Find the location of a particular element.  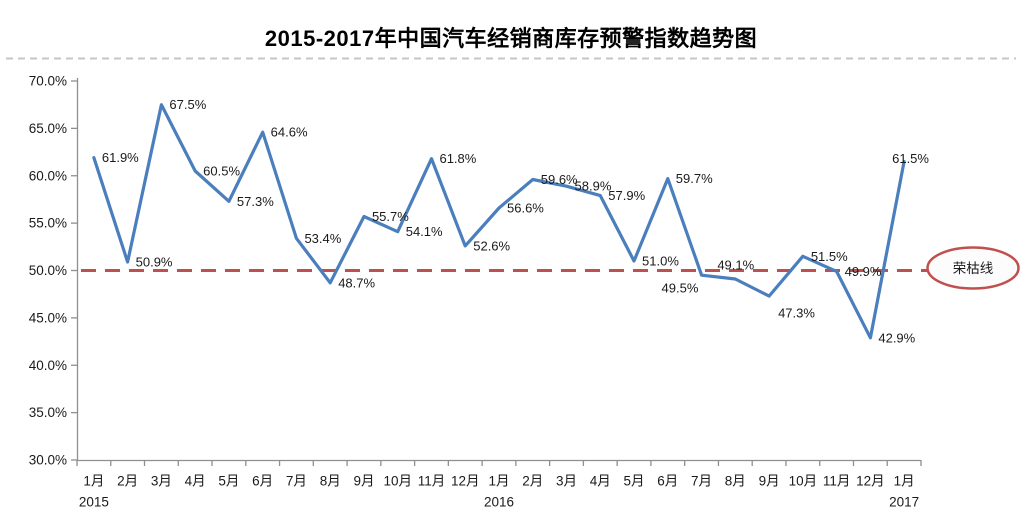

data-label: 49.5% is located at coordinates (680, 288).